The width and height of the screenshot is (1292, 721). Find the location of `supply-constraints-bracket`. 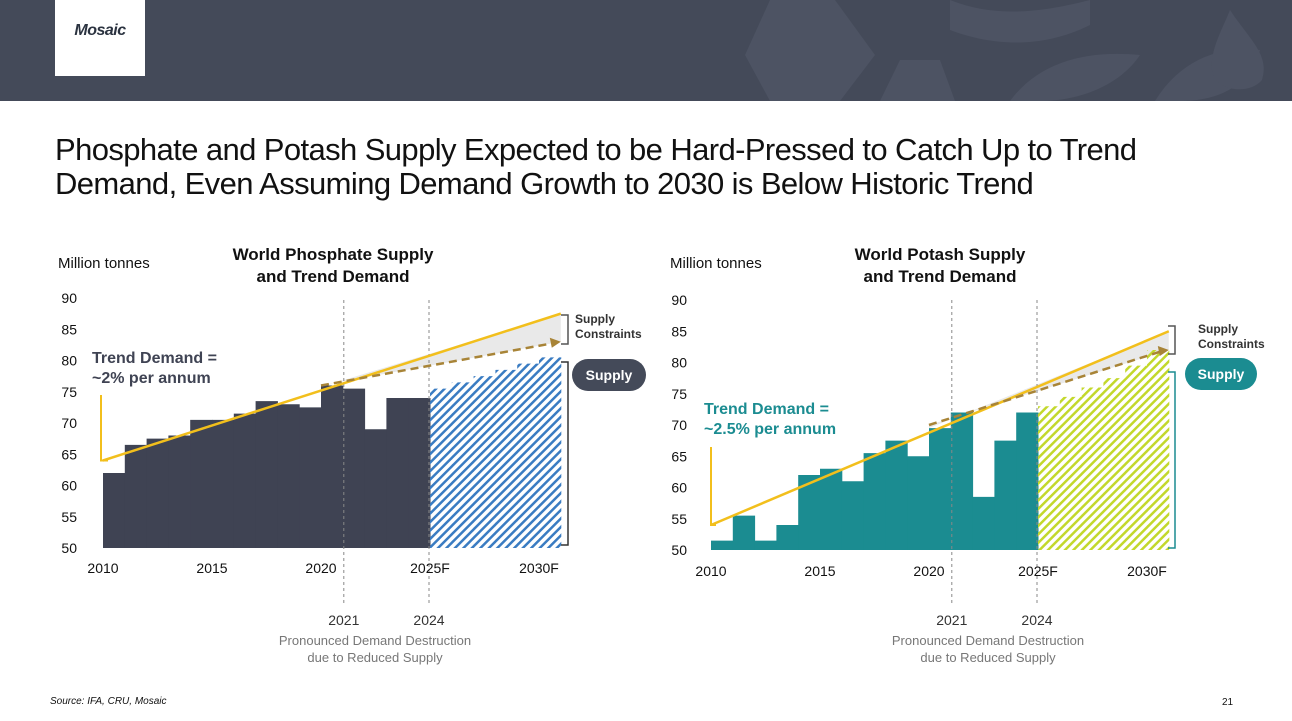

supply-constraints-bracket is located at coordinates (1172, 340).